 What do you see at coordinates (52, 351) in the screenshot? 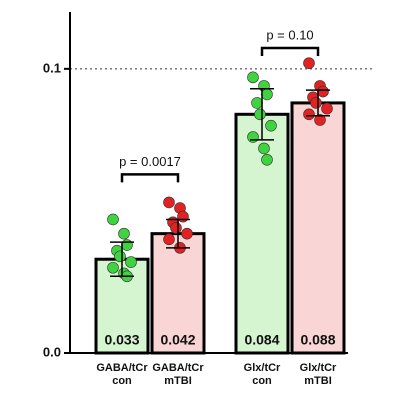
I see `y-tick-label: 0.0` at bounding box center [52, 351].